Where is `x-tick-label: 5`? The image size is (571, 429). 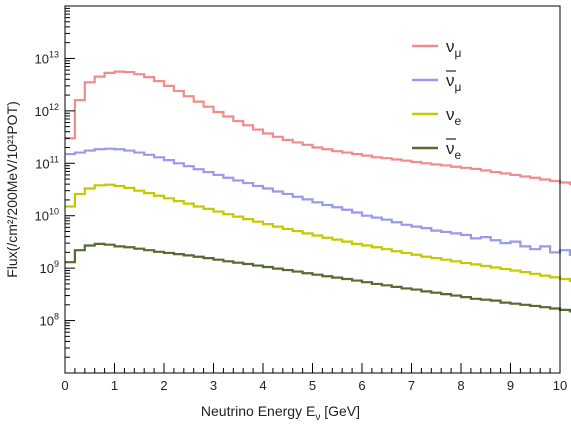 x-tick-label: 5 is located at coordinates (312, 385).